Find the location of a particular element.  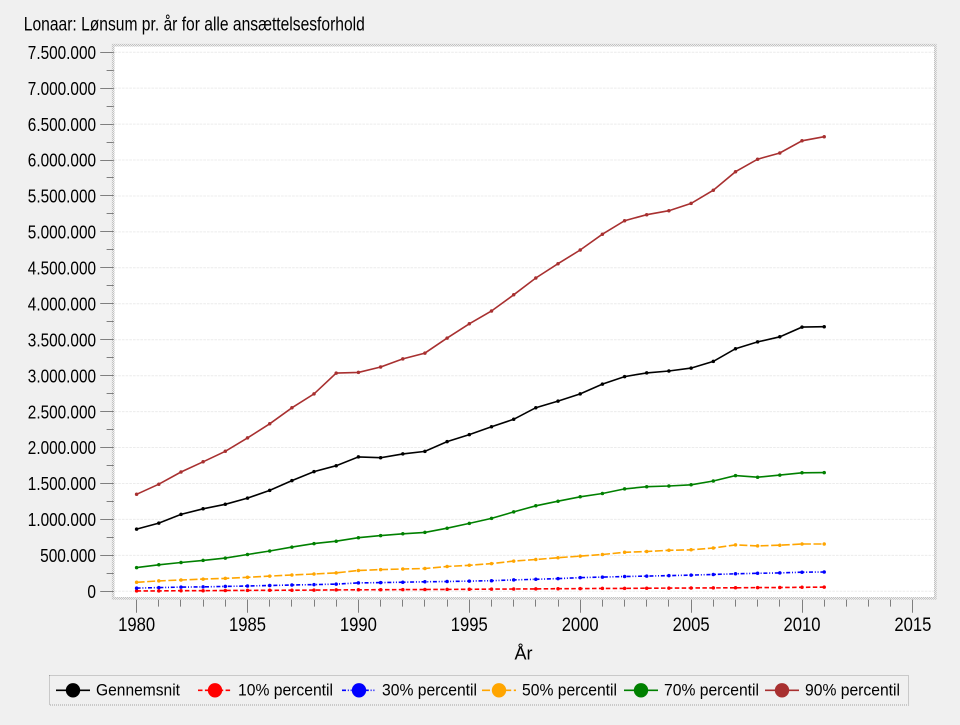

svg-text: 5.000.000 is located at coordinates (62, 232).